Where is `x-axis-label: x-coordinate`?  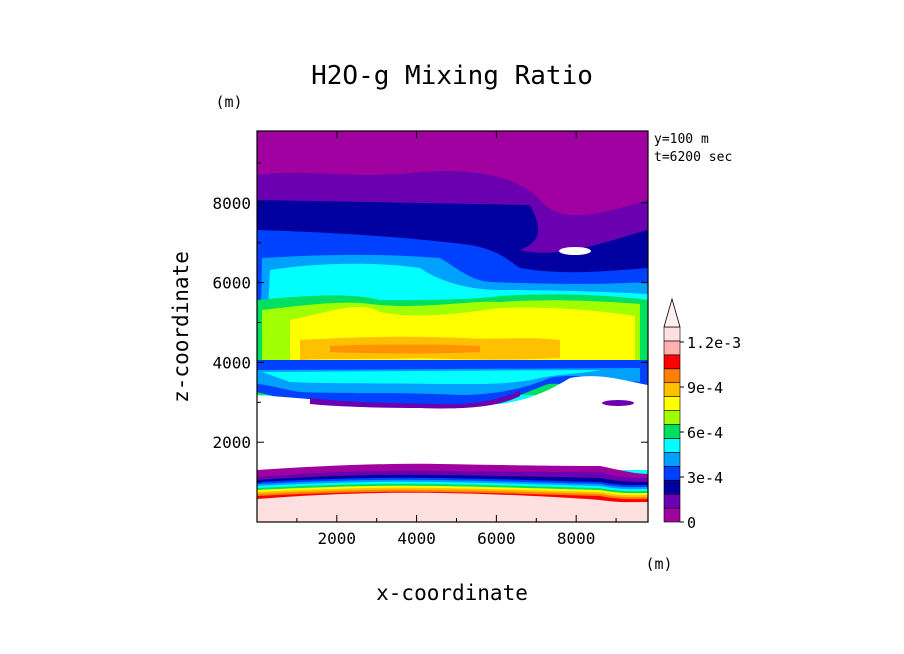
x-axis-label: x-coordinate is located at coordinates (452, 593).